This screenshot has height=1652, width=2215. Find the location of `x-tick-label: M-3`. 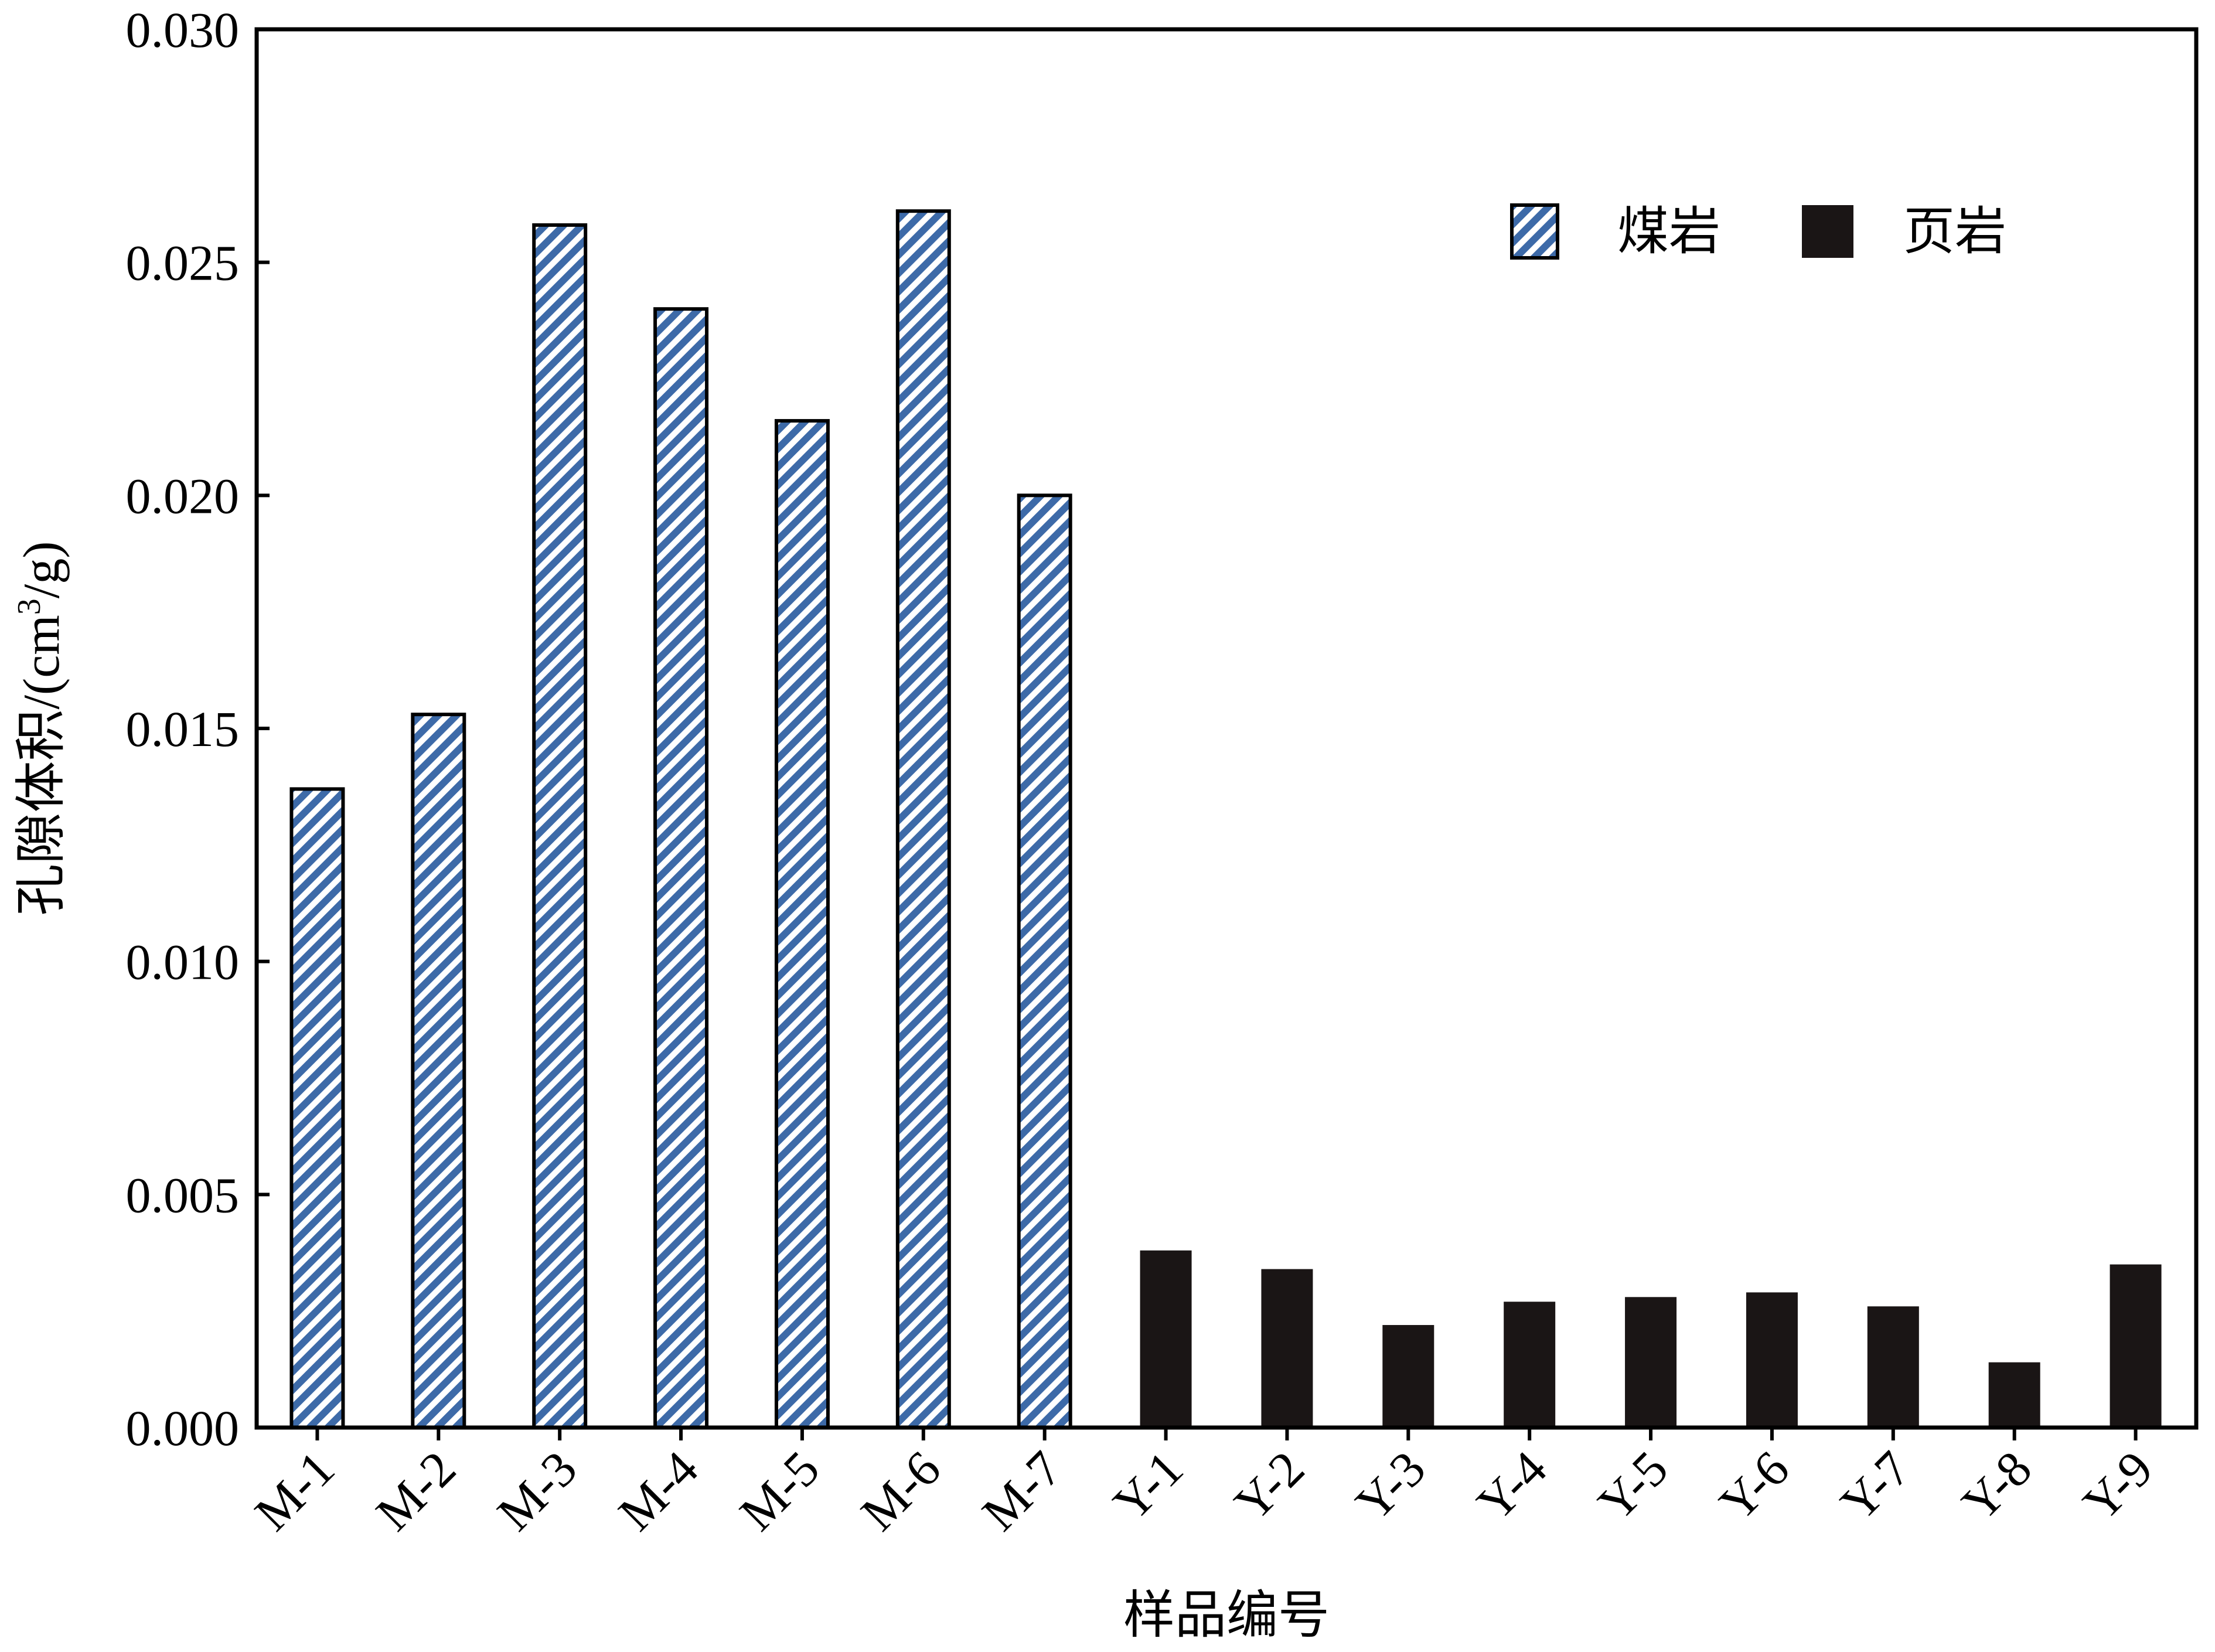

x-tick-label: M-3 is located at coordinates (537, 1491).